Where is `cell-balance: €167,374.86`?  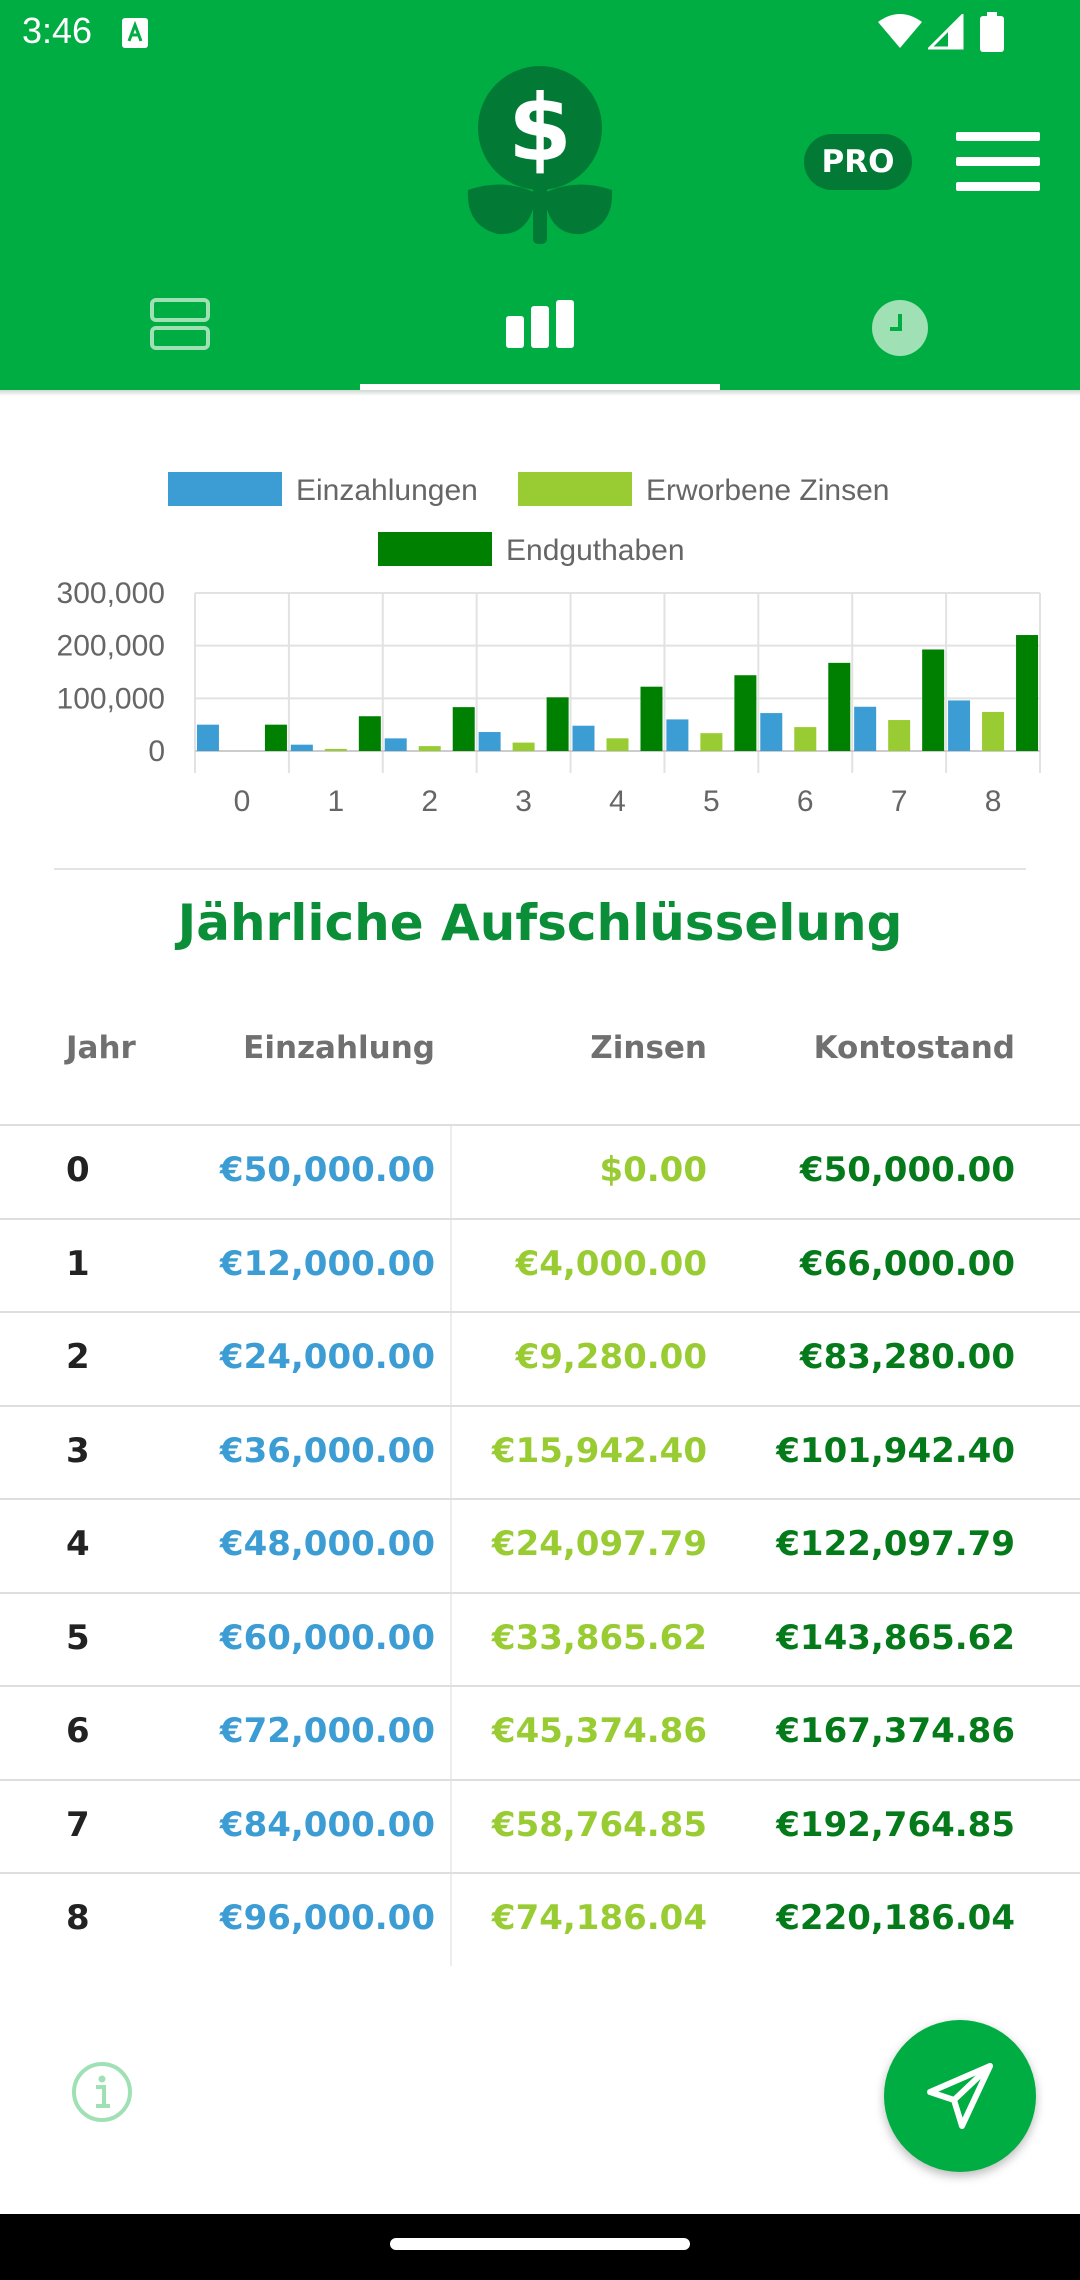
cell-balance: €167,374.86 is located at coordinates (895, 1731).